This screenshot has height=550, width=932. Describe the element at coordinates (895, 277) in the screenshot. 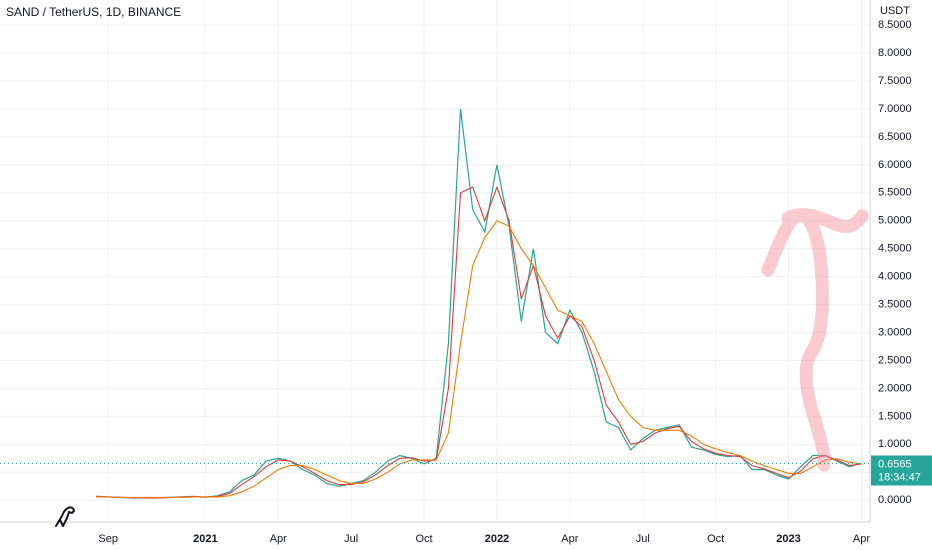

I see `y-tick-label: 4.0000` at that location.